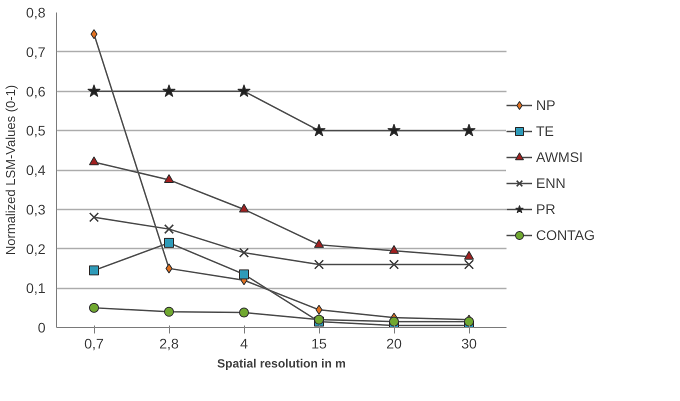 This screenshot has width=680, height=401. Describe the element at coordinates (42, 328) in the screenshot. I see `y-tick-label: 0` at that location.